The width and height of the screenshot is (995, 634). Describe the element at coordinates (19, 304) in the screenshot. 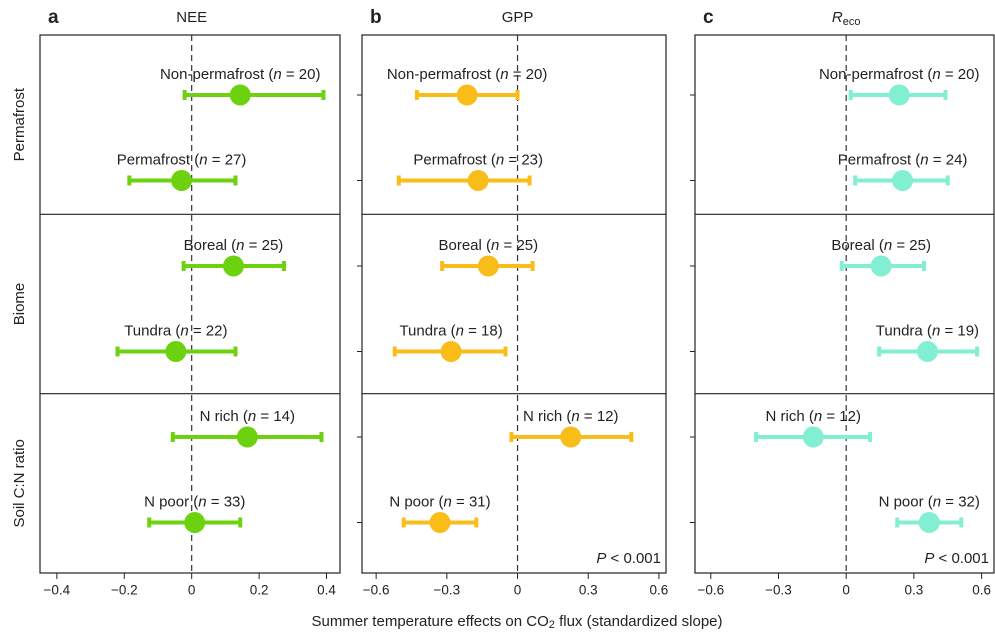

I see `group-label: Biome` at that location.